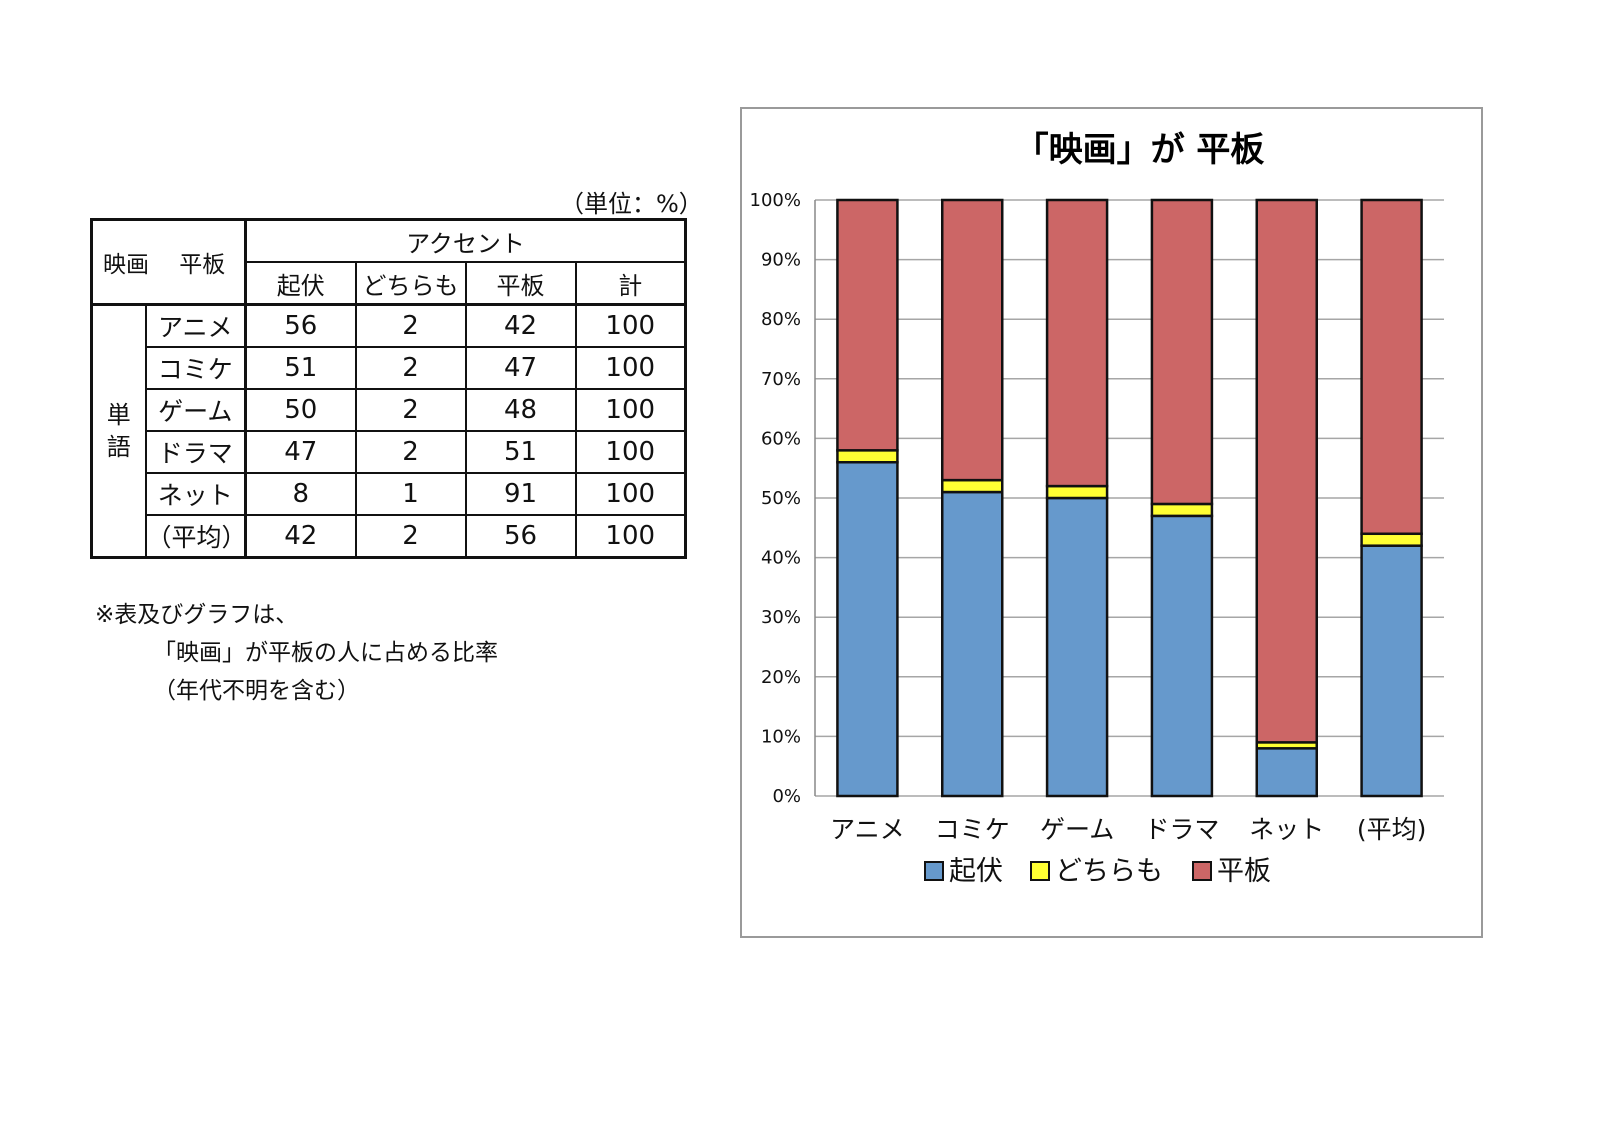 The height and width of the screenshot is (1130, 1600). I want to click on table-row: 単語 アニメ 56 2 42 100, so click(388, 431).